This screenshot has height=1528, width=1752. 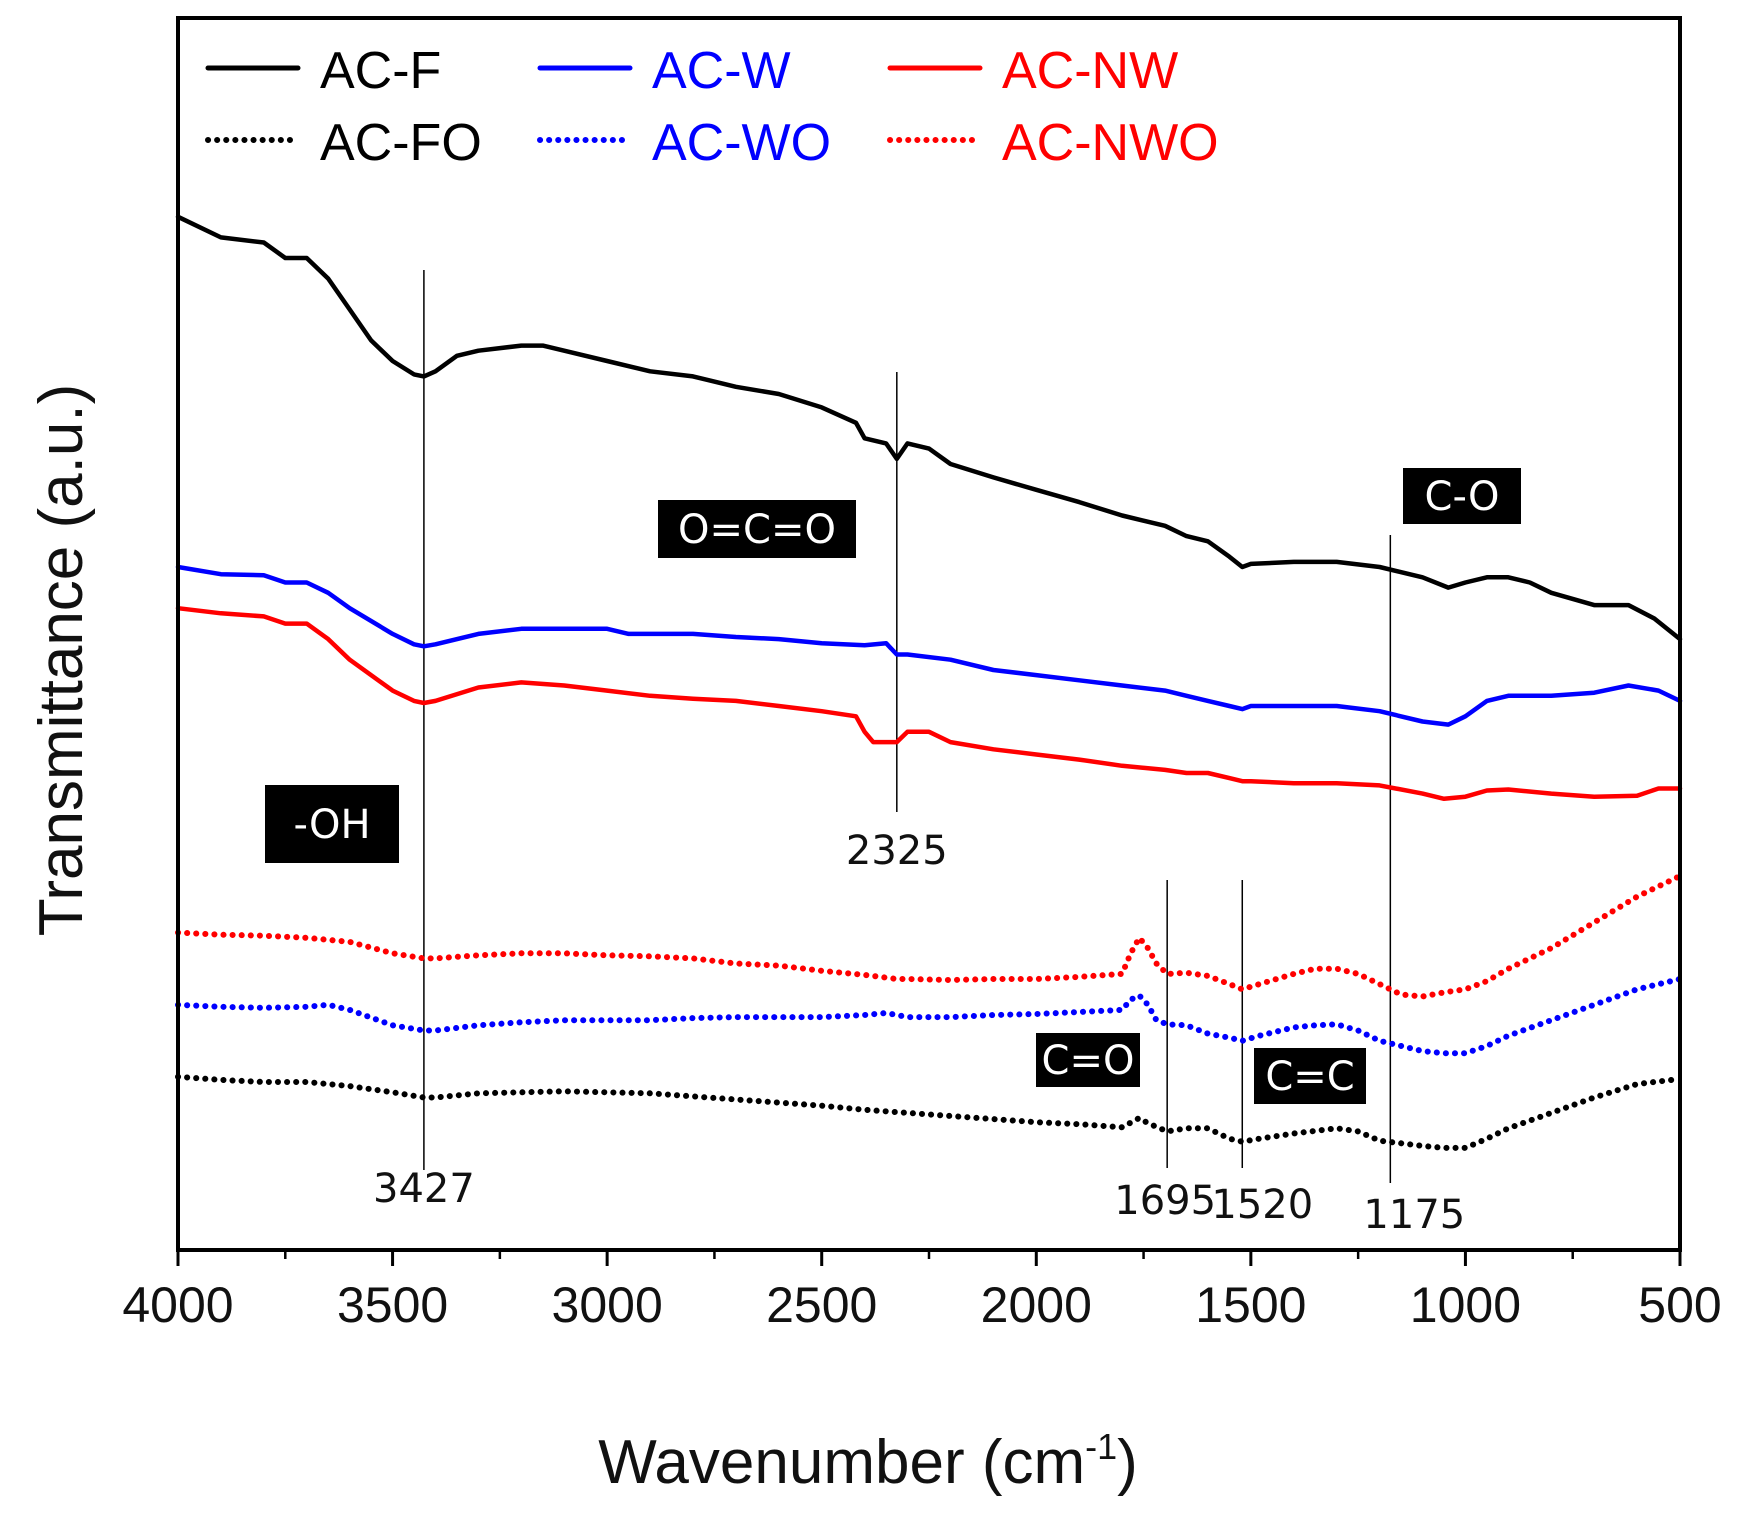 What do you see at coordinates (61, 660) in the screenshot?
I see `y-axis-title: Transmittance (a.u.)` at bounding box center [61, 660].